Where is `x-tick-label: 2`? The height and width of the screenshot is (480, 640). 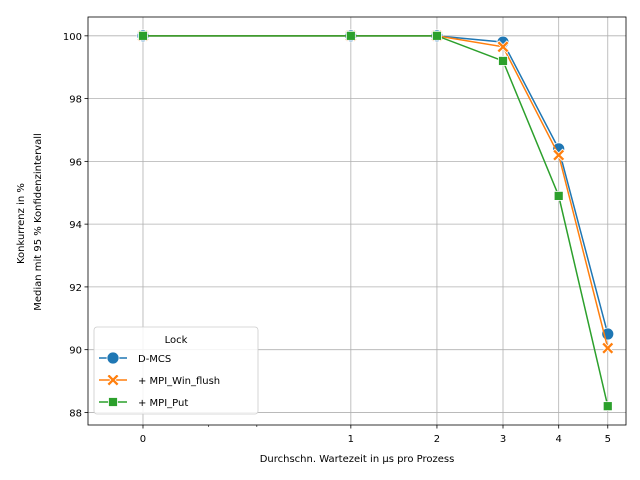
x-tick-label: 2 is located at coordinates (437, 439).